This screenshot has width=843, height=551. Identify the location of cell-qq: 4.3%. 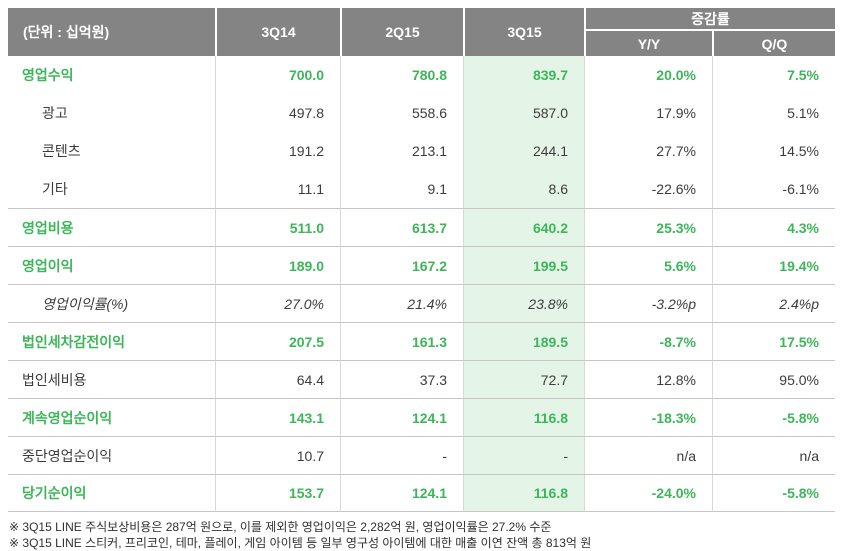
(773, 227).